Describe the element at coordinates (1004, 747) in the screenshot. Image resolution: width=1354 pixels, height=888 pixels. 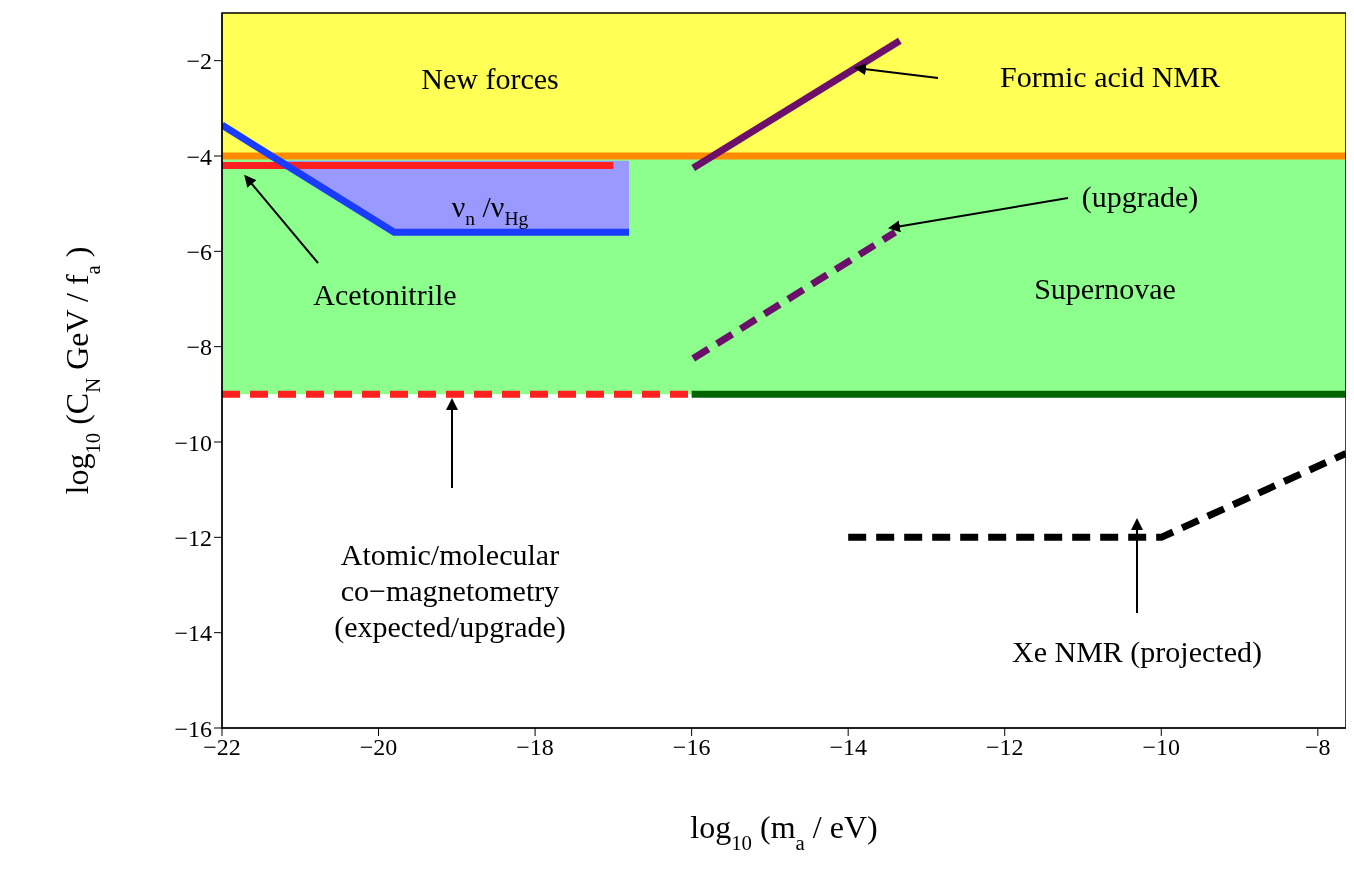
I see `x-tick-label: −12` at that location.